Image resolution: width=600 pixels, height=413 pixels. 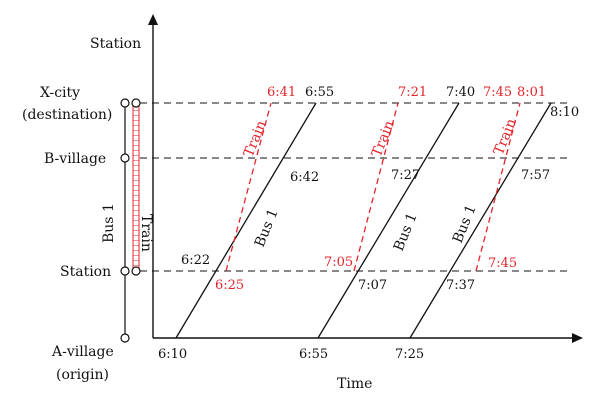 I want to click on time-bus3-station: 7:37, so click(x=460, y=285).